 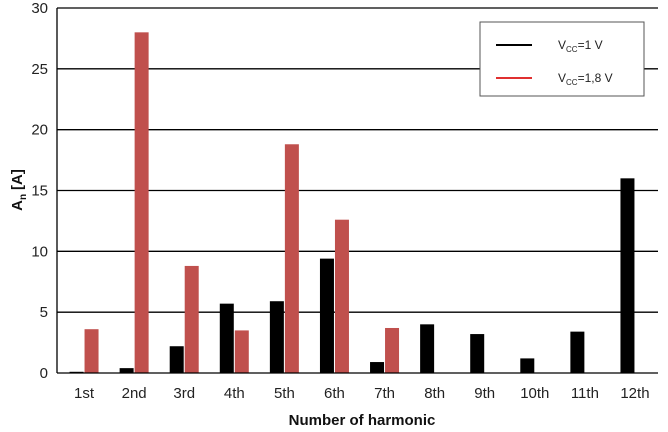 What do you see at coordinates (392, 350) in the screenshot?
I see `bar-series-2-7th` at bounding box center [392, 350].